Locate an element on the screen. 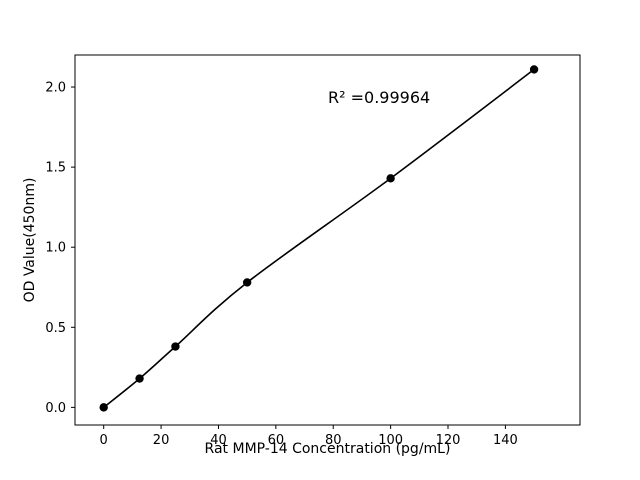 The image size is (640, 480). x-tick-label: 100 is located at coordinates (390, 440).